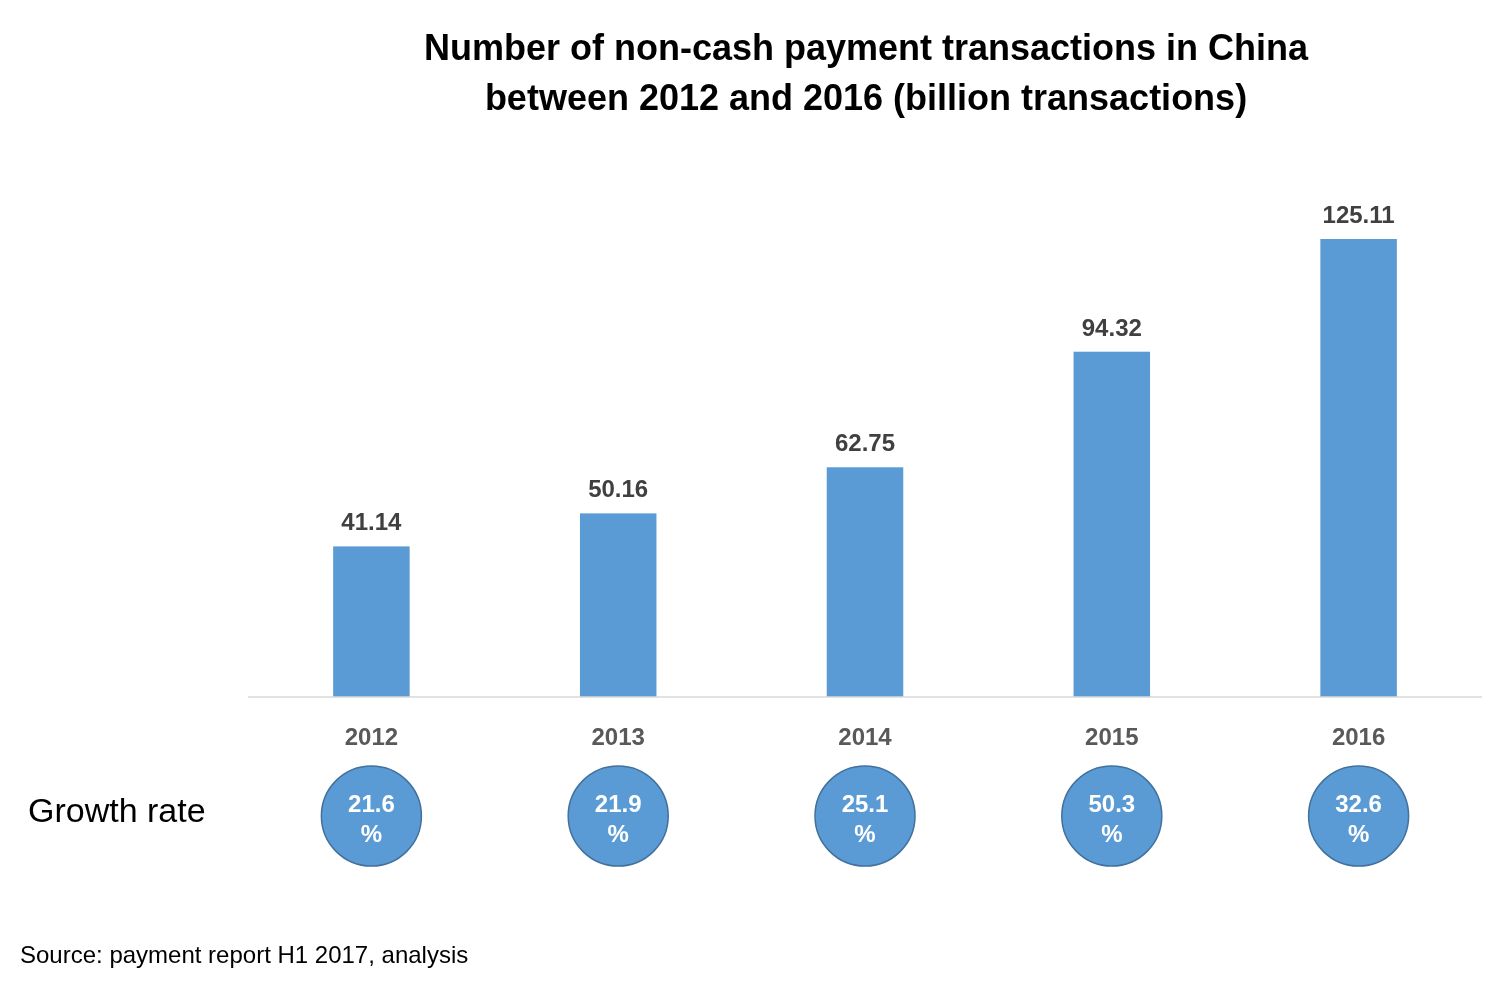  What do you see at coordinates (117, 810) in the screenshot?
I see `text: Growth rate` at bounding box center [117, 810].